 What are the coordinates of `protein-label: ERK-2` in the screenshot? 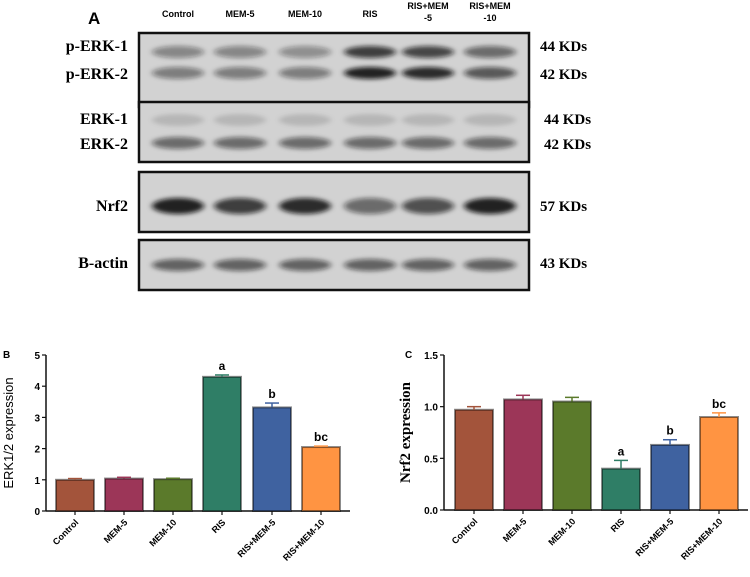 It's located at (104, 144).